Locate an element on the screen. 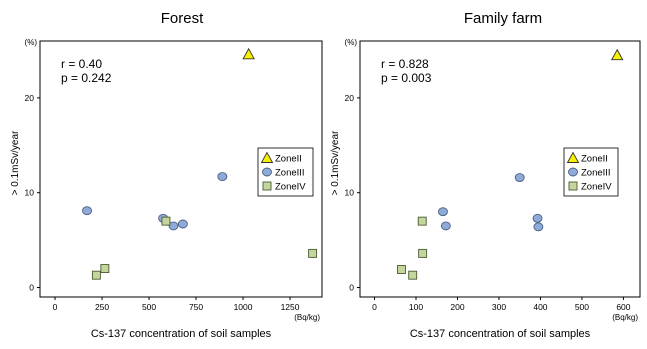  stat-text: p = 0.242 is located at coordinates (86, 78).